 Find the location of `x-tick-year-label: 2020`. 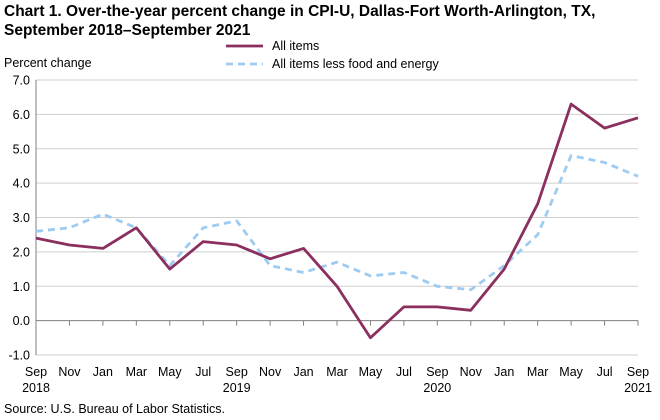

x-tick-year-label: 2020 is located at coordinates (437, 388).